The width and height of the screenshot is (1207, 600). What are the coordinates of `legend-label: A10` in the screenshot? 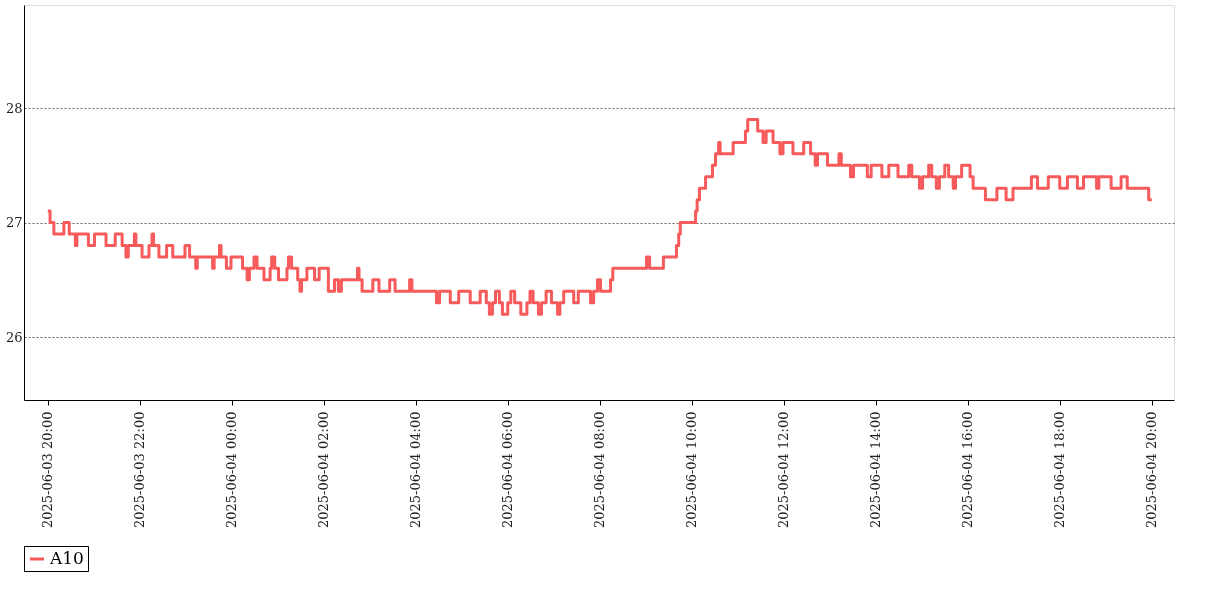 It's located at (66, 558).